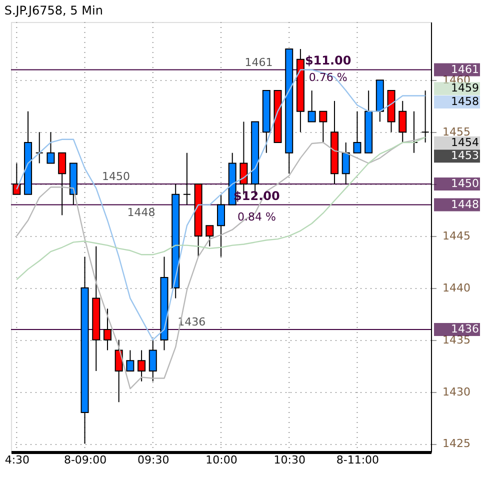 The width and height of the screenshot is (498, 493). What do you see at coordinates (456, 339) in the screenshot?
I see `y-tick-label: 1435` at bounding box center [456, 339].